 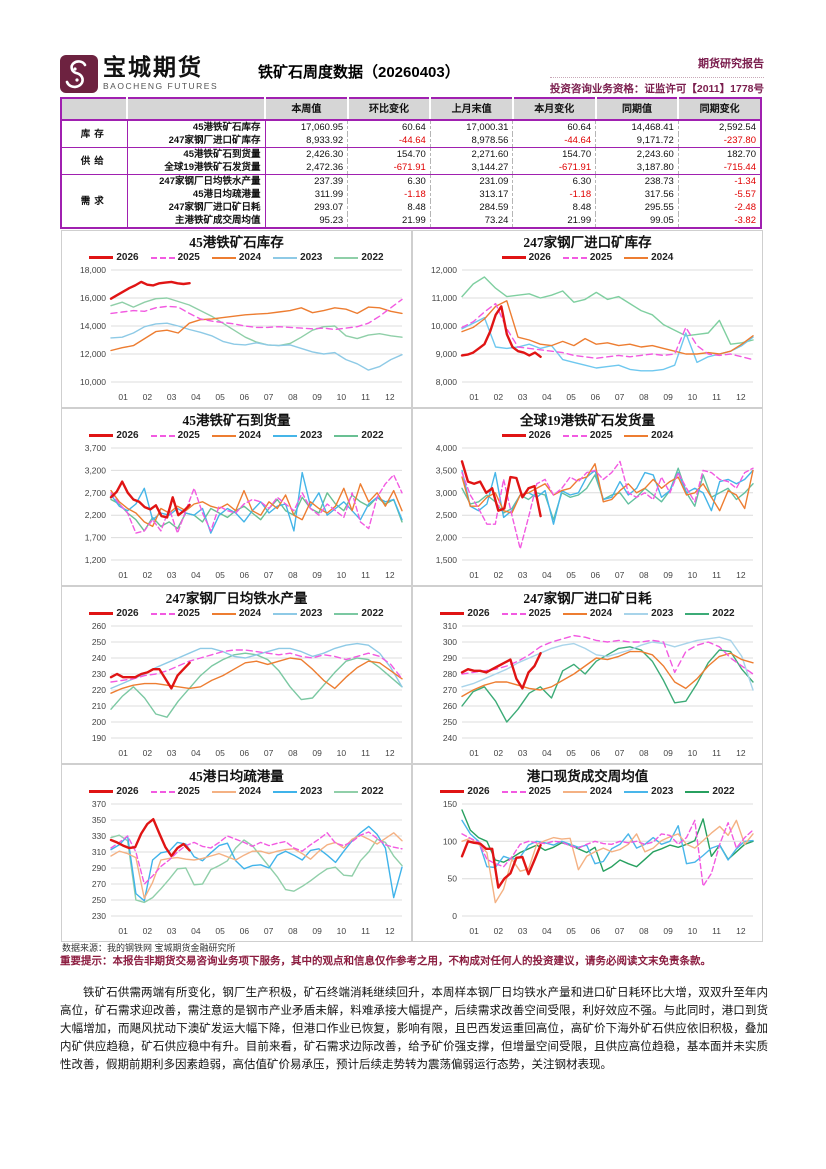 What do you see at coordinates (98, 916) in the screenshot?
I see `svg-text: 230` at bounding box center [98, 916].